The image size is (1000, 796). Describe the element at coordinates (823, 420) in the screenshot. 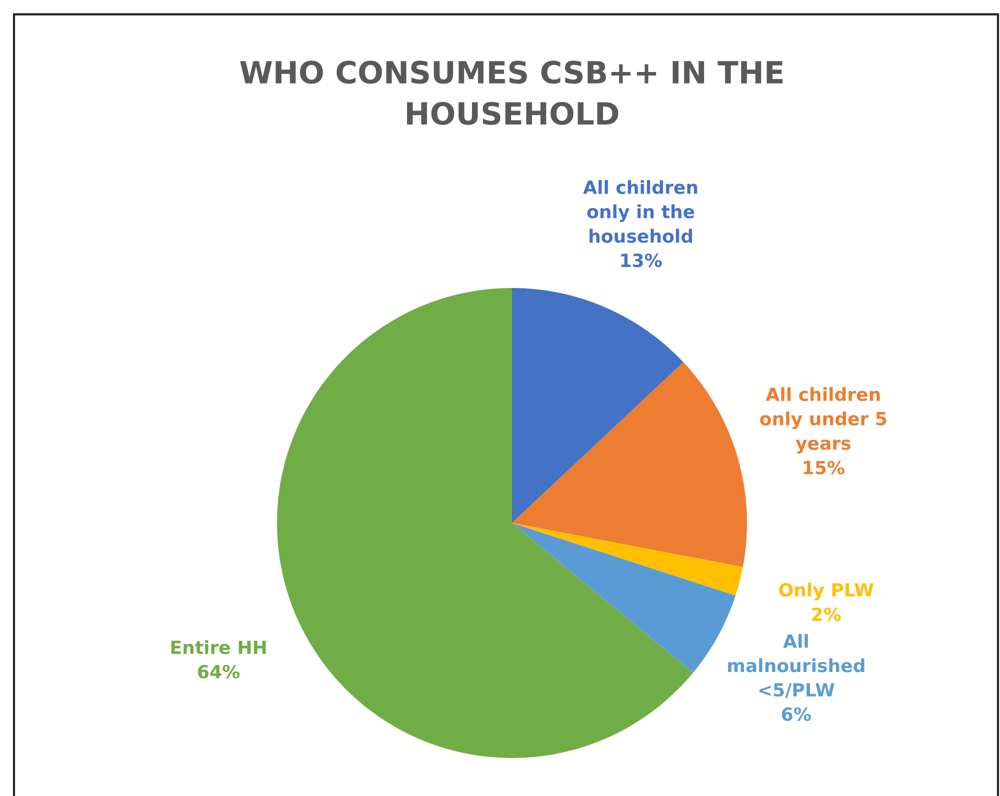

I see `slice-label: All children only under 5 years` at that location.